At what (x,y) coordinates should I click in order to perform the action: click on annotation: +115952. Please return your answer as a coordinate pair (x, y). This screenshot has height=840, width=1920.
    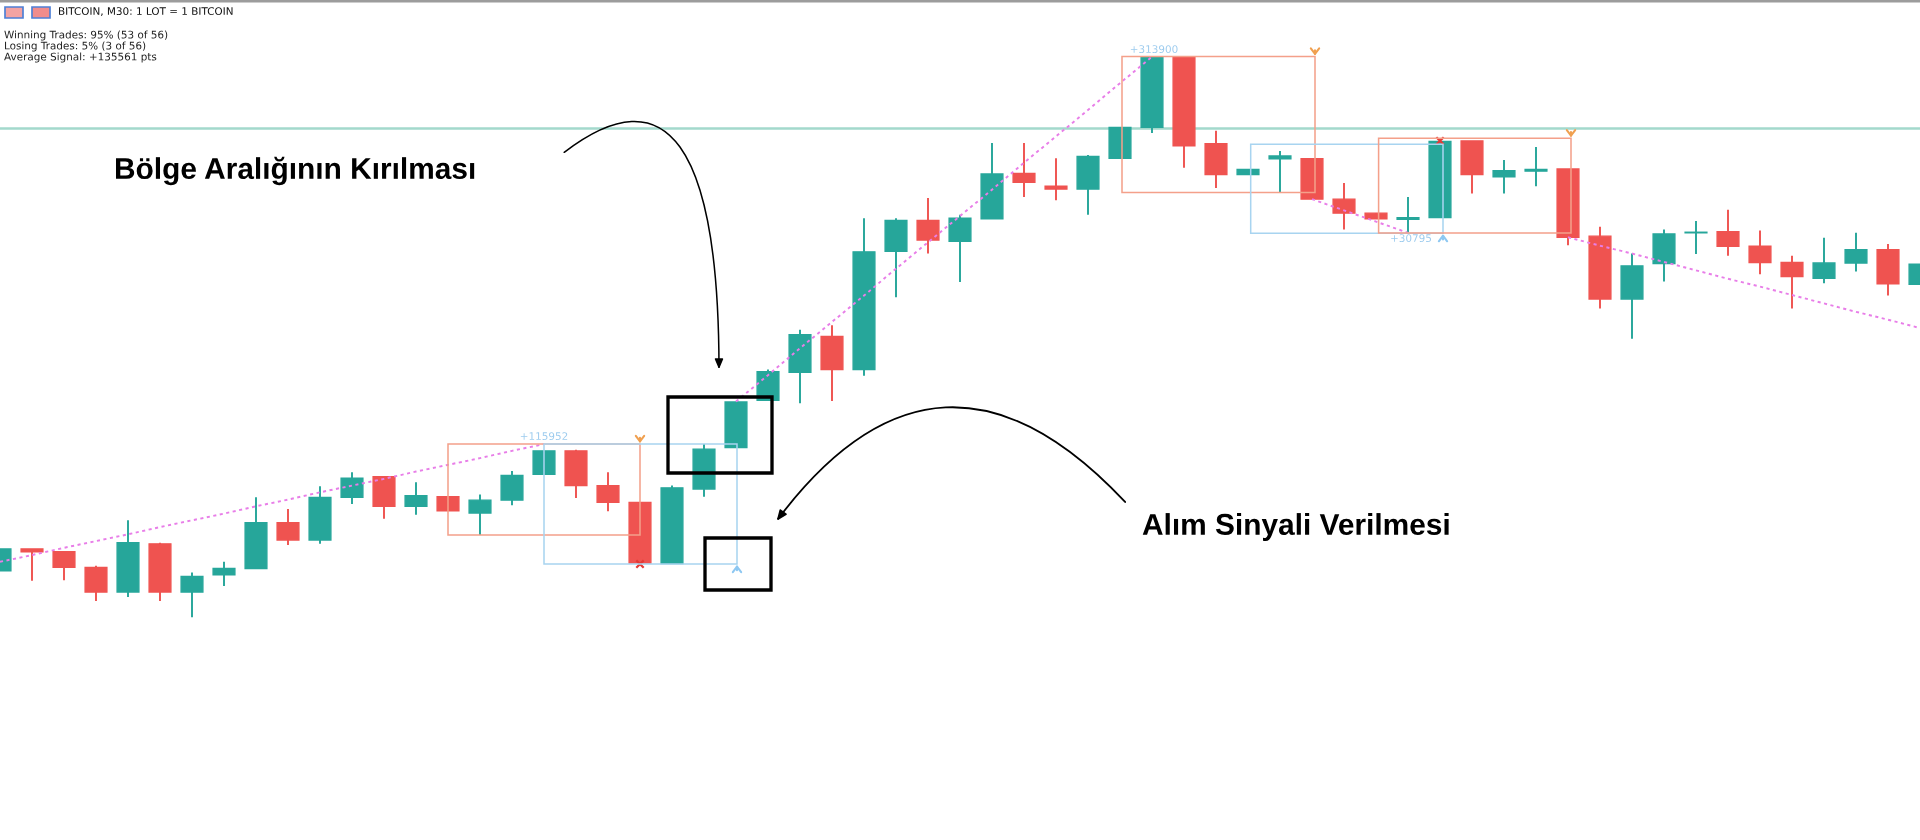
    Looking at the image, I should click on (544, 436).